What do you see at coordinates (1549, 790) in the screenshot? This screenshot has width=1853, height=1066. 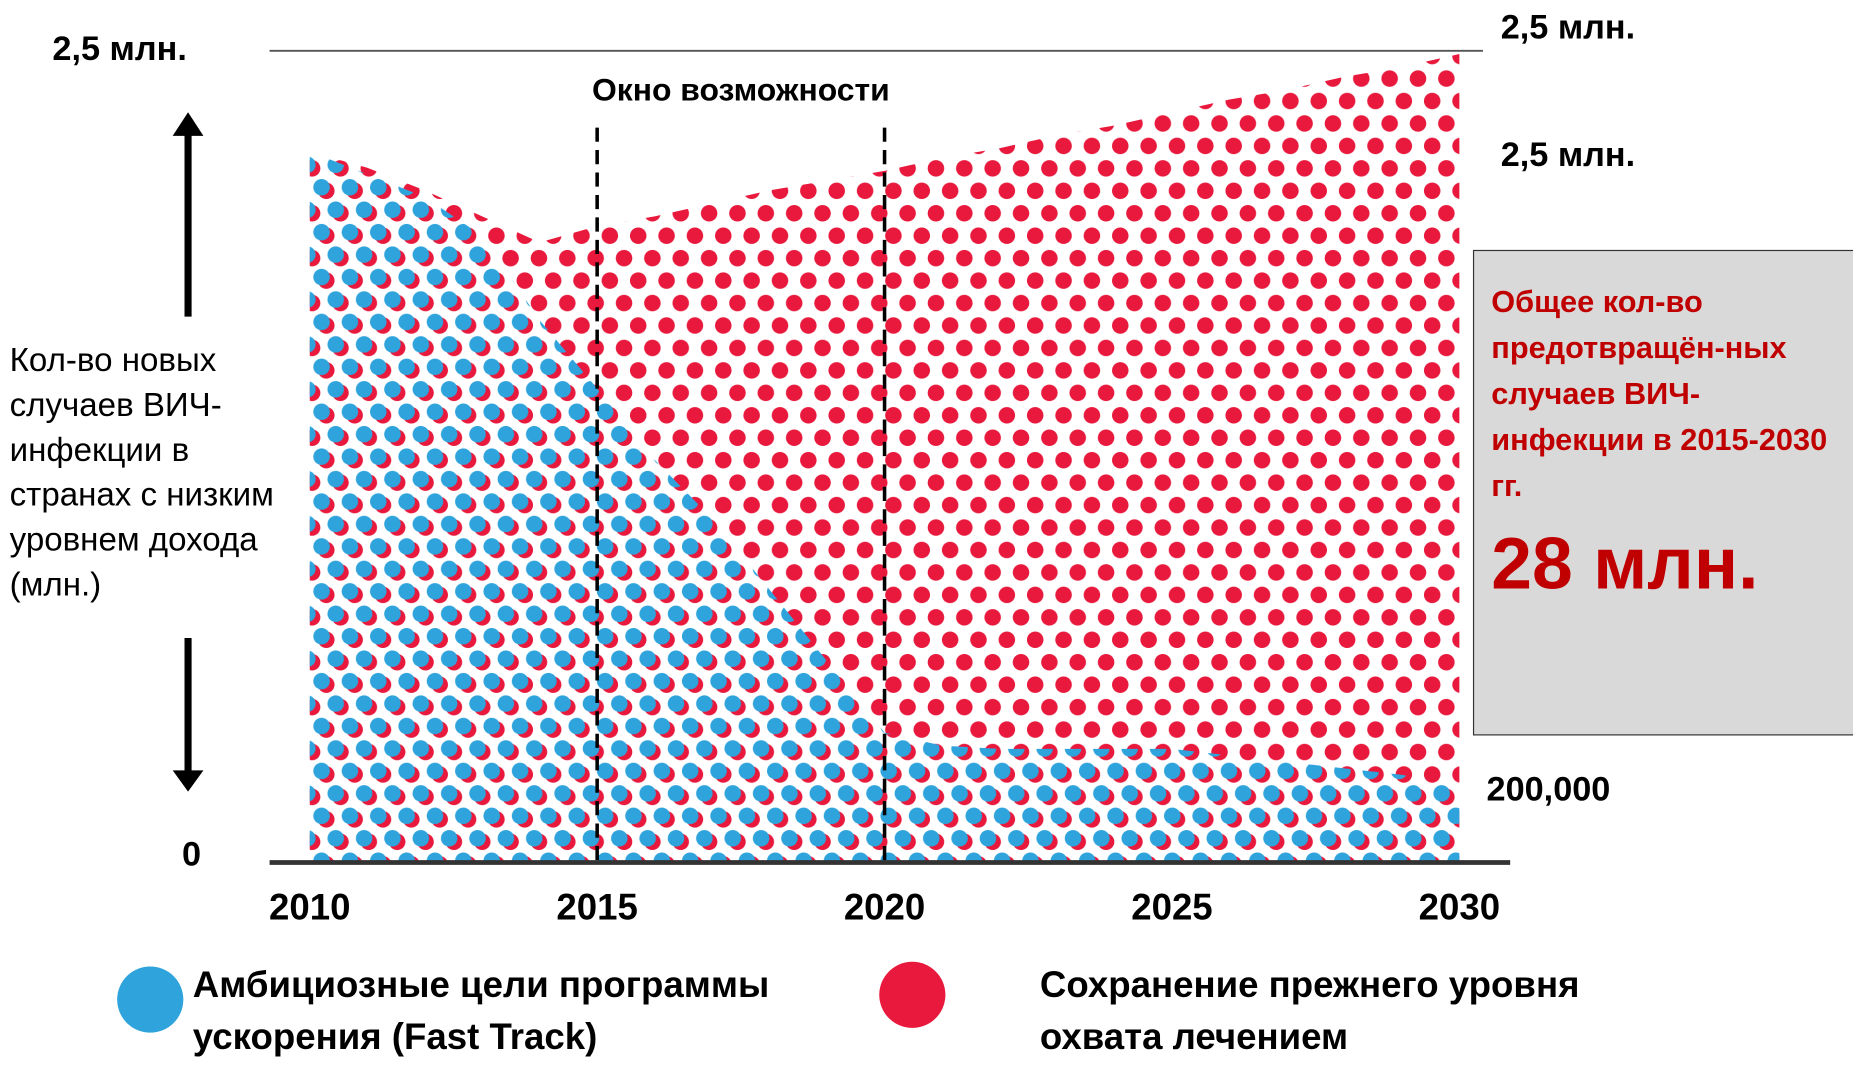 I see `annotation: 200,000` at bounding box center [1549, 790].